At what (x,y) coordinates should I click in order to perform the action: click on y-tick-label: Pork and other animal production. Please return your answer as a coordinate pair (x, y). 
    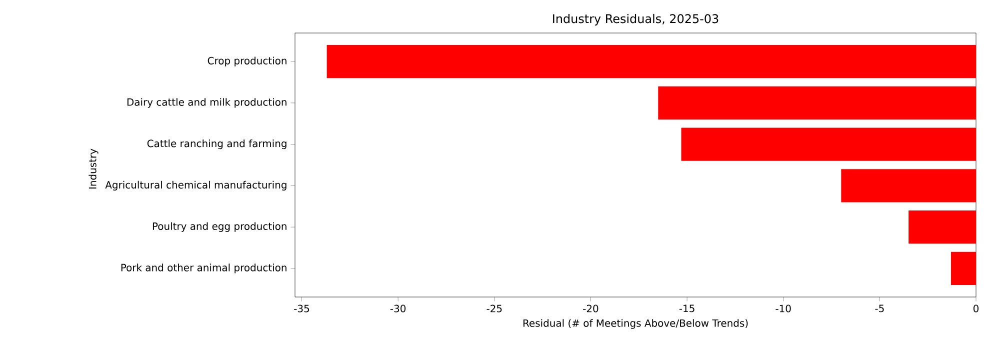
    Looking at the image, I should click on (203, 269).